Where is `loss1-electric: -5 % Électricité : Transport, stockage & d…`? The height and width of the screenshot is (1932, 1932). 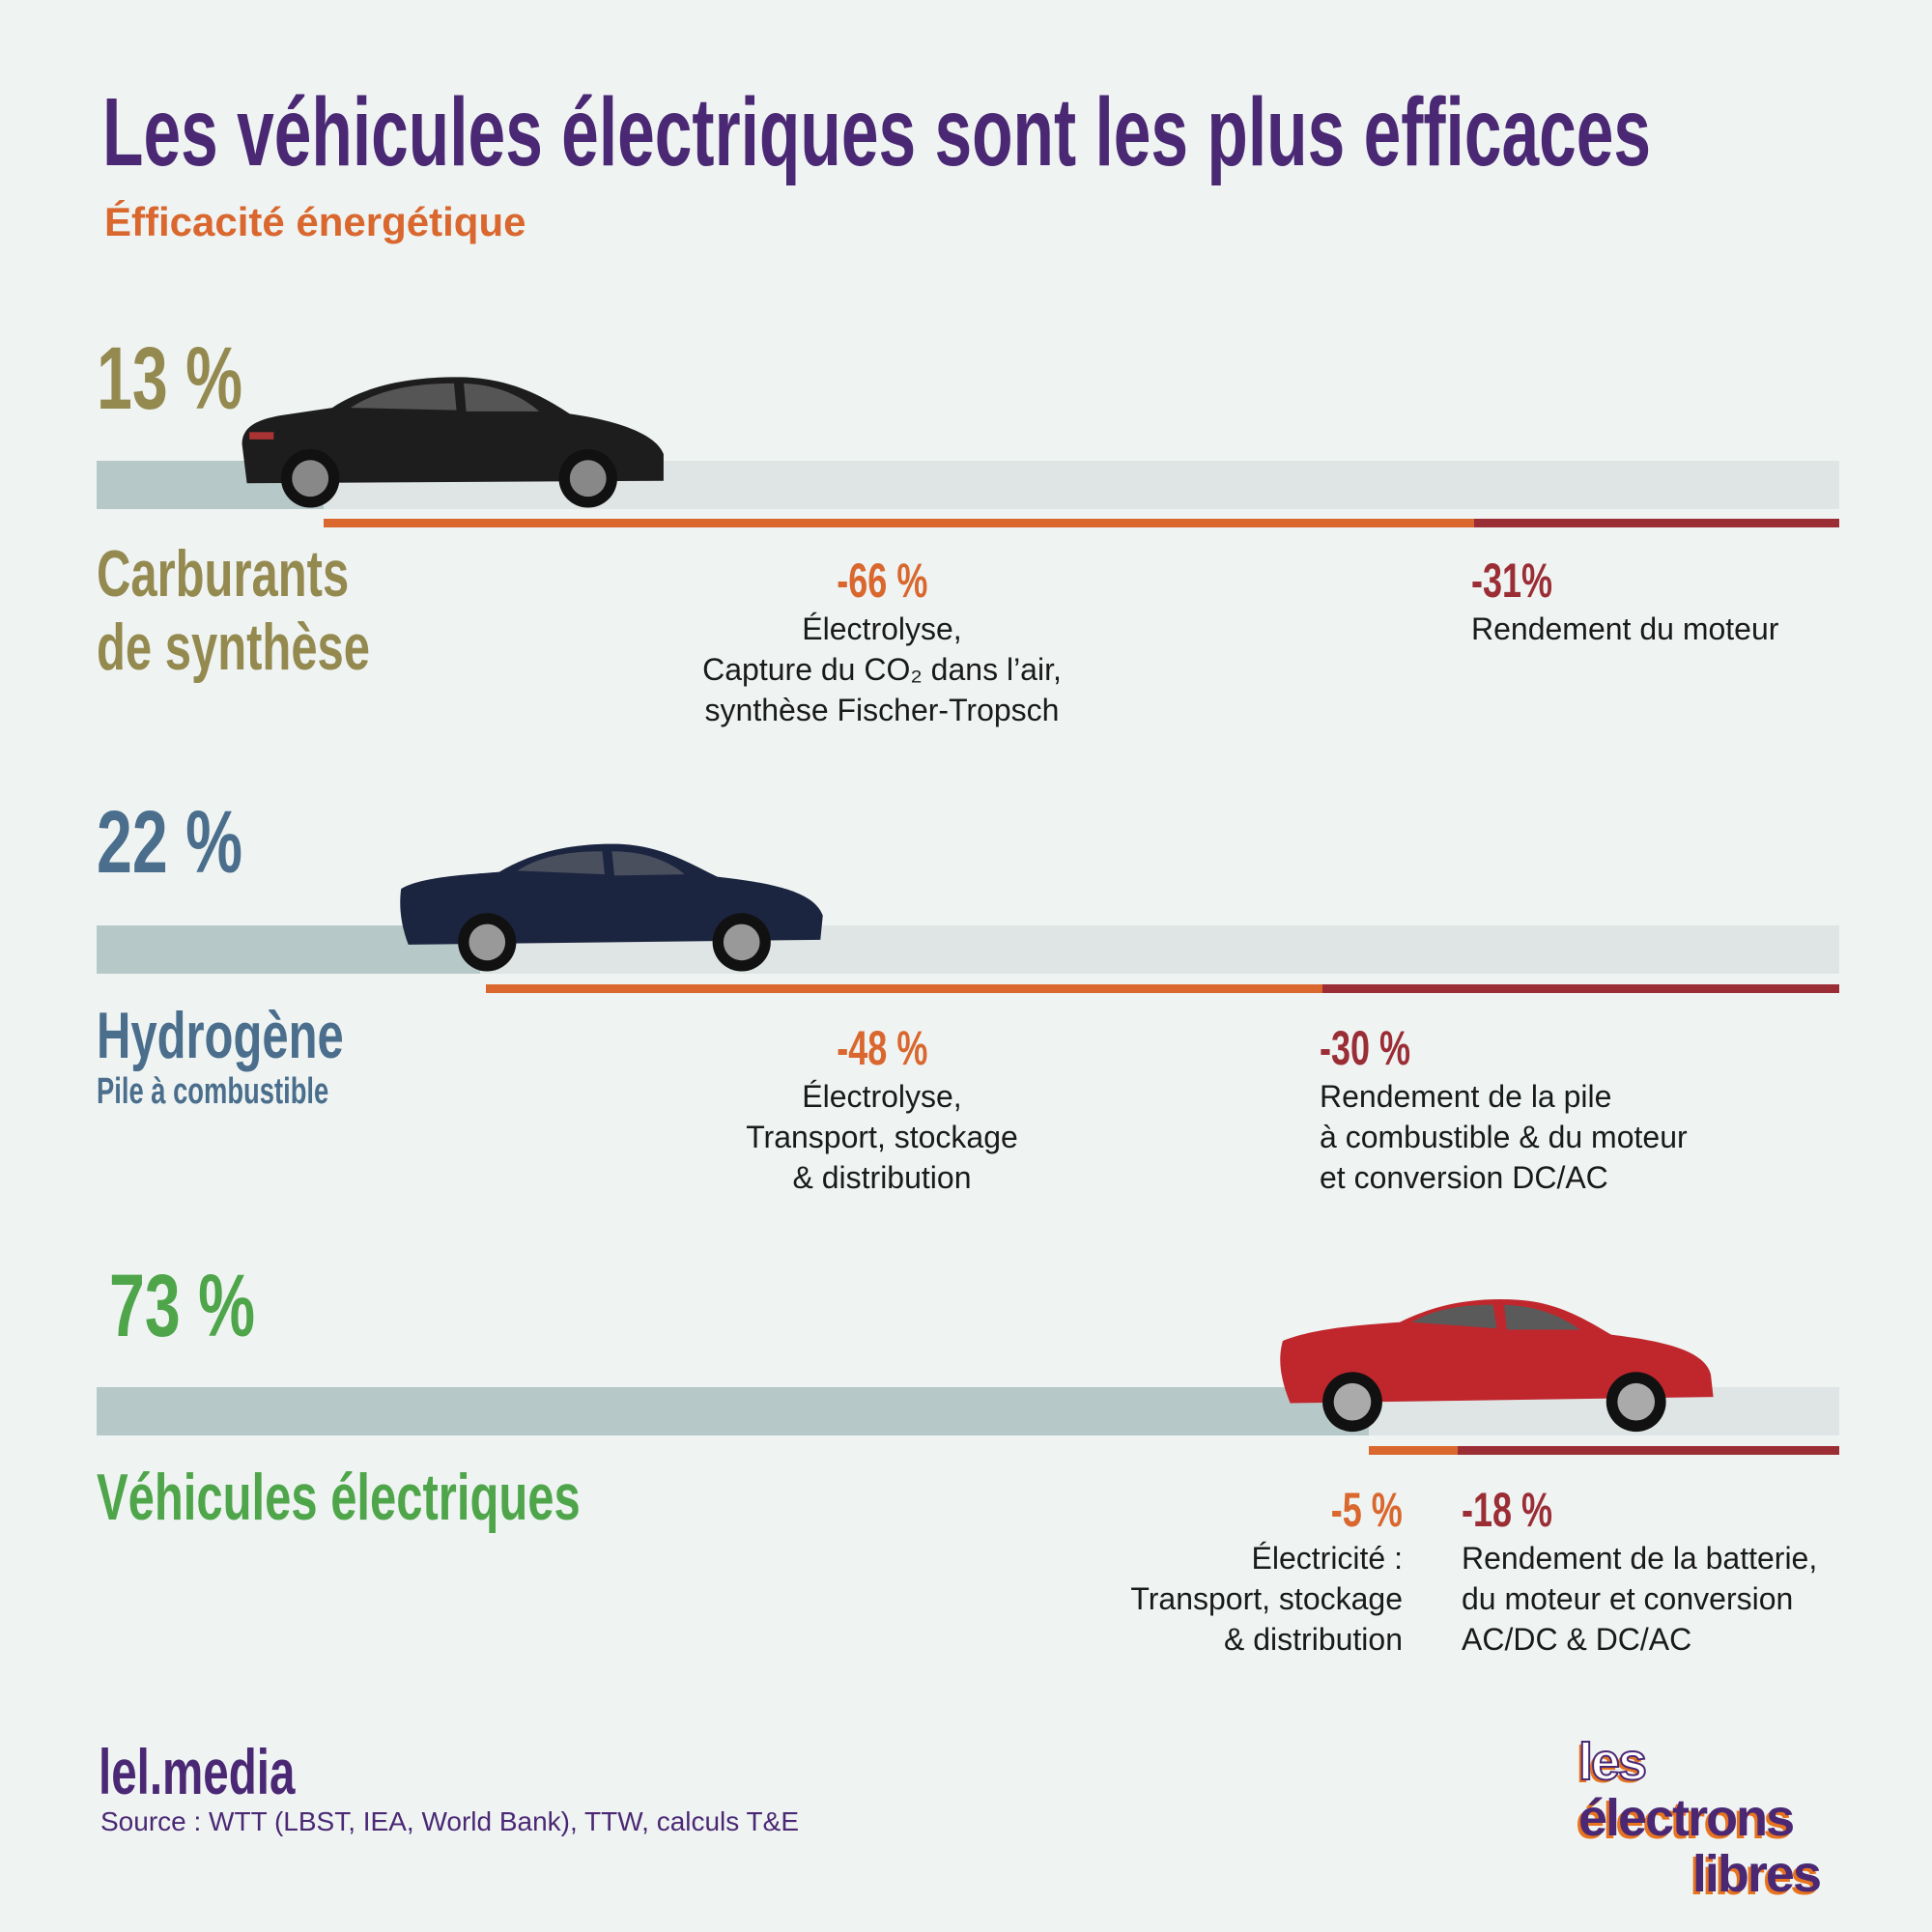 loss1-electric: -5 % Électricité : Transport, stockage & d… is located at coordinates (1266, 1570).